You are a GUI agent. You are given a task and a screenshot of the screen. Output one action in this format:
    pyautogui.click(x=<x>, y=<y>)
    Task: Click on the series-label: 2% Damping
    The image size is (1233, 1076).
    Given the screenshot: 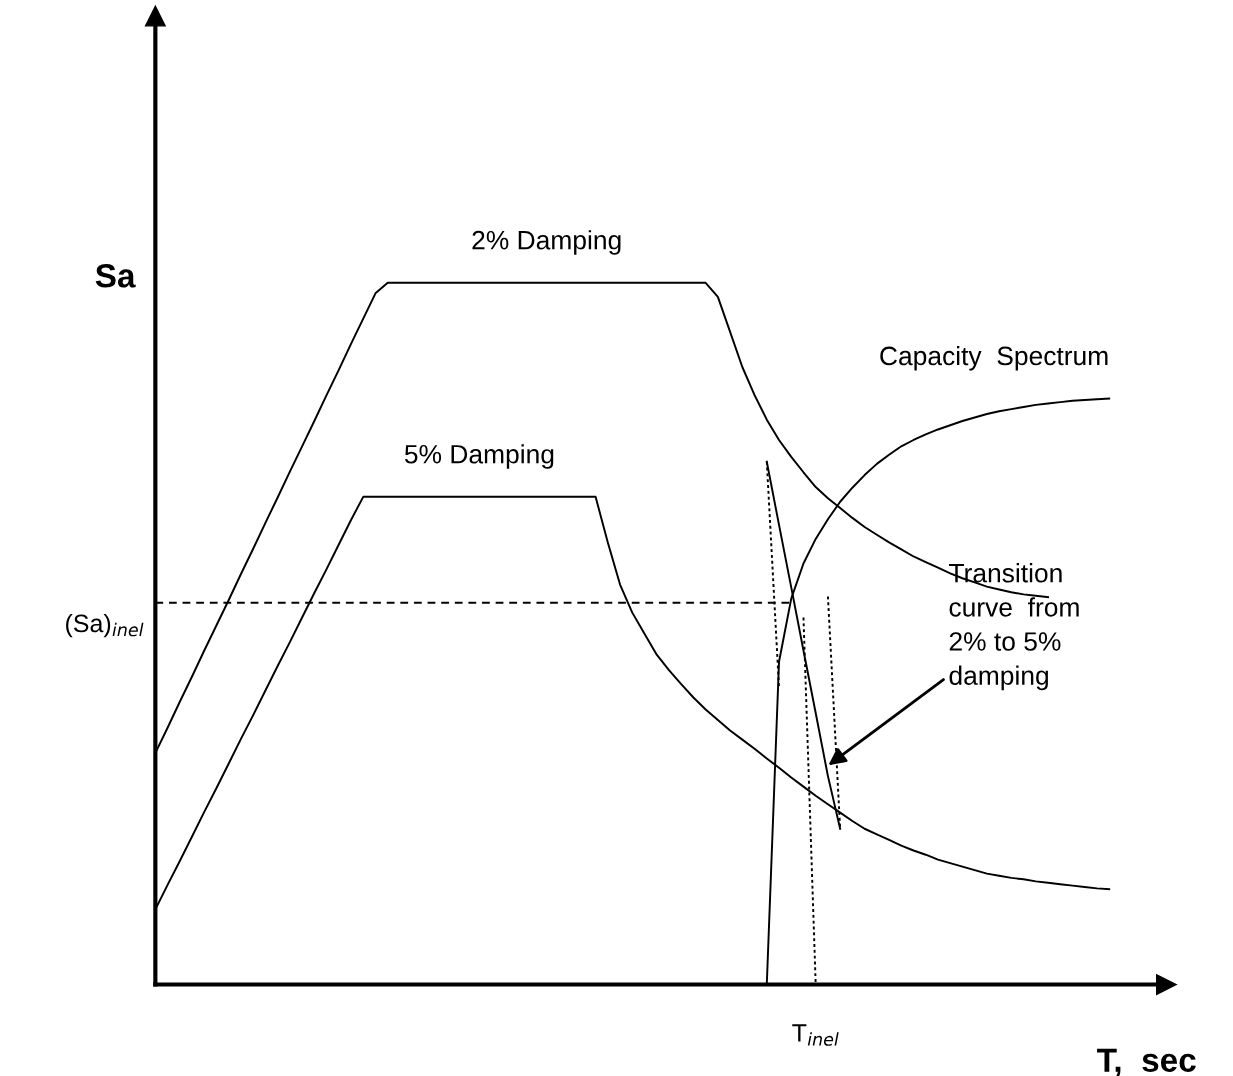 What is the action you would take?
    pyautogui.click(x=546, y=242)
    